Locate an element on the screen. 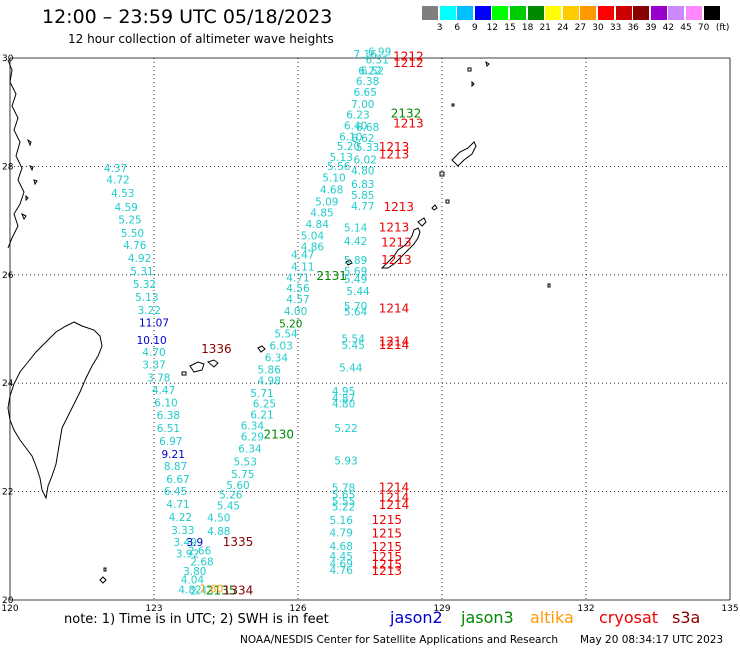  color-scale-label: 70 is located at coordinates (703, 28).